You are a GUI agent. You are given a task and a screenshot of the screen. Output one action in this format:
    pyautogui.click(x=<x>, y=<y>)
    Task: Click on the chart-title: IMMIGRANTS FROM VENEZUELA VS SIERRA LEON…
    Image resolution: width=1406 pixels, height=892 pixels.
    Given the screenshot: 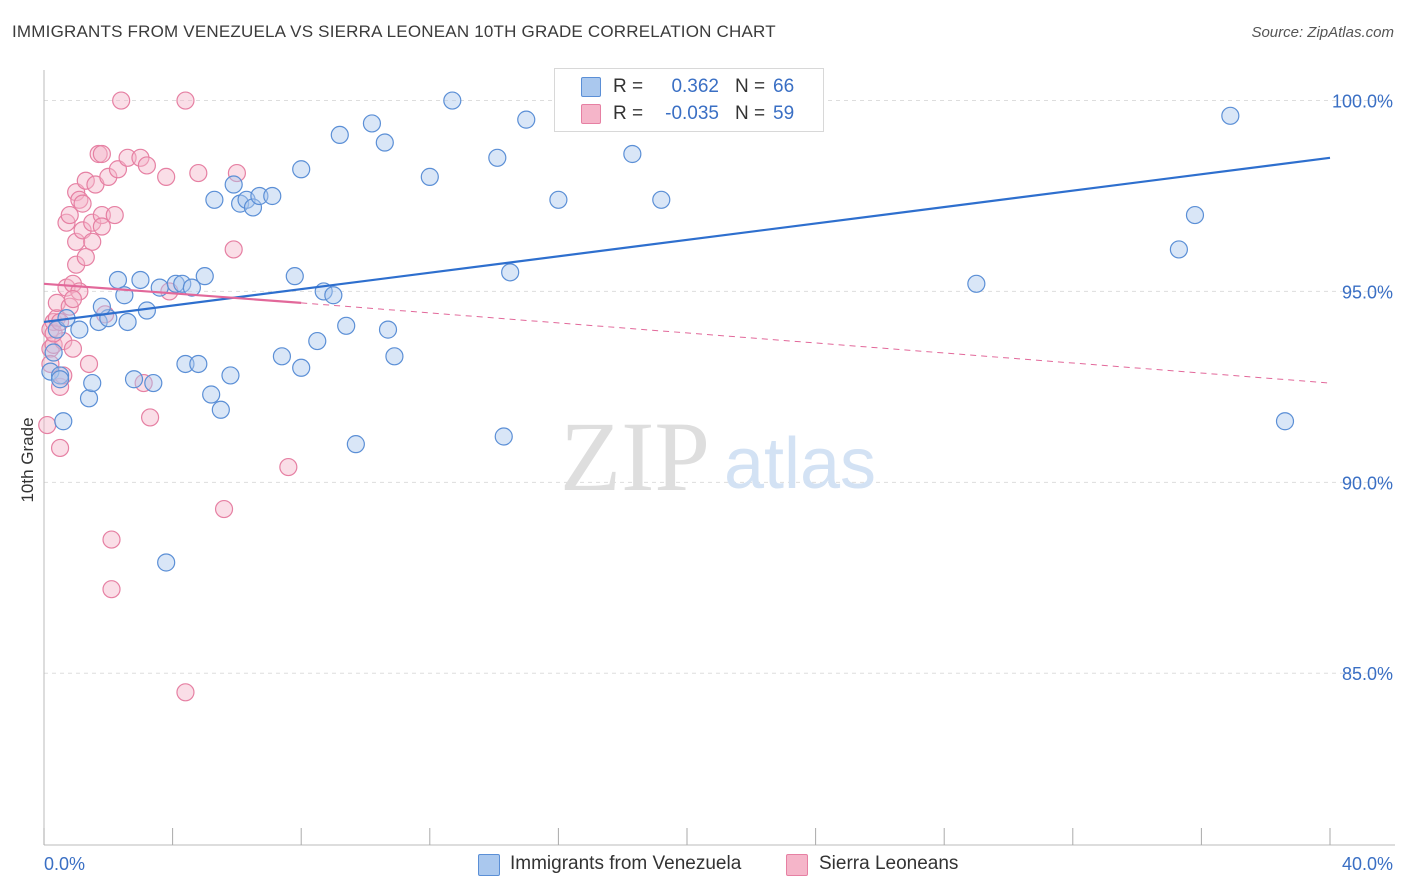 What is the action you would take?
    pyautogui.click(x=394, y=31)
    